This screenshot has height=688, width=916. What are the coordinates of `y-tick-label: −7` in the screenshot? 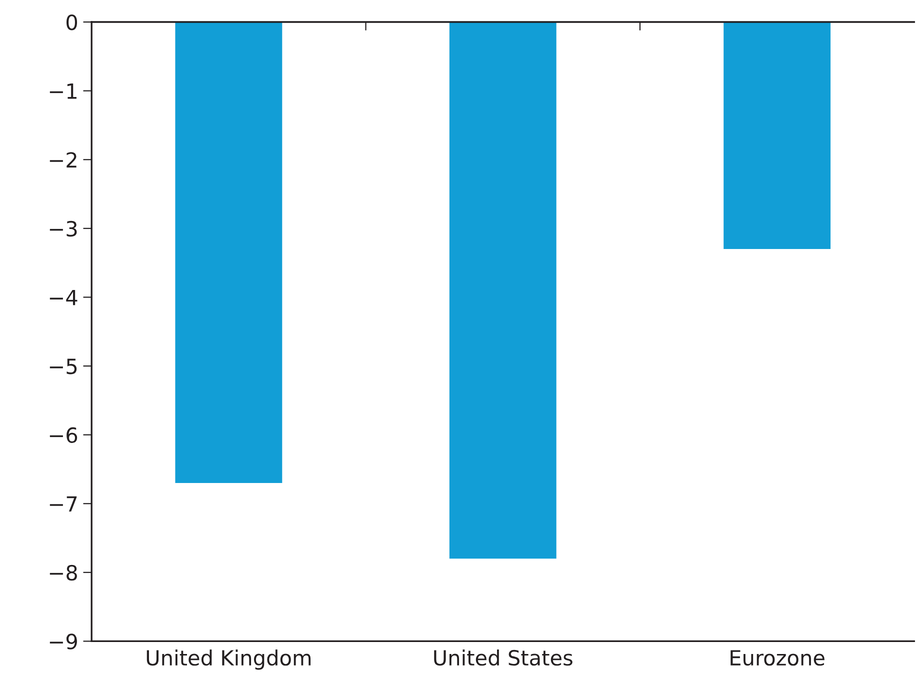 It's located at (63, 504).